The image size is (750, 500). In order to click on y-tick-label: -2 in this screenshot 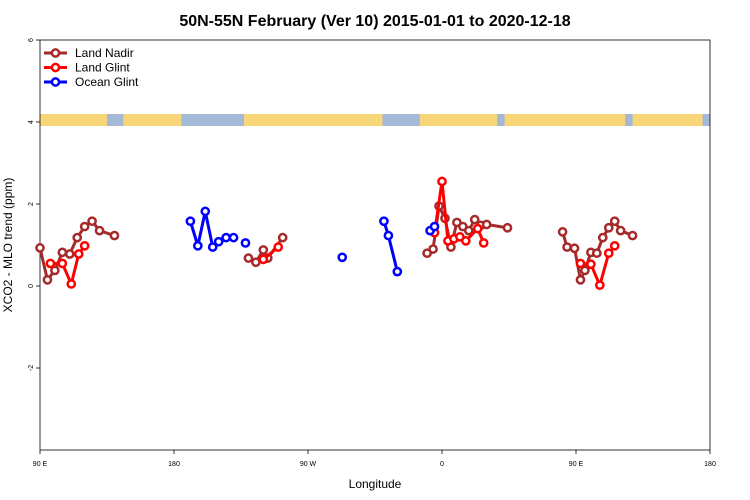, I will do `click(31, 368)`.